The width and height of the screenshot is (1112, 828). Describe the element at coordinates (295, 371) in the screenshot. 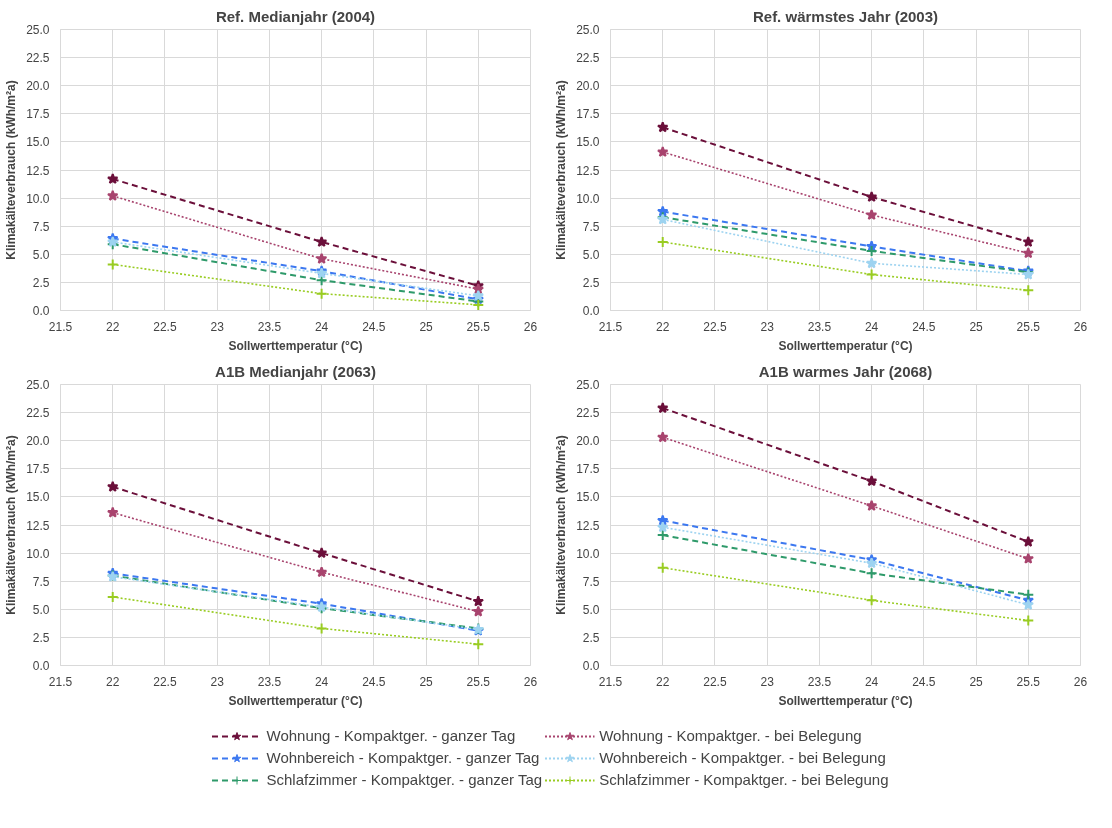

I see `chart-title: A1B Medianjahr (2063)` at that location.